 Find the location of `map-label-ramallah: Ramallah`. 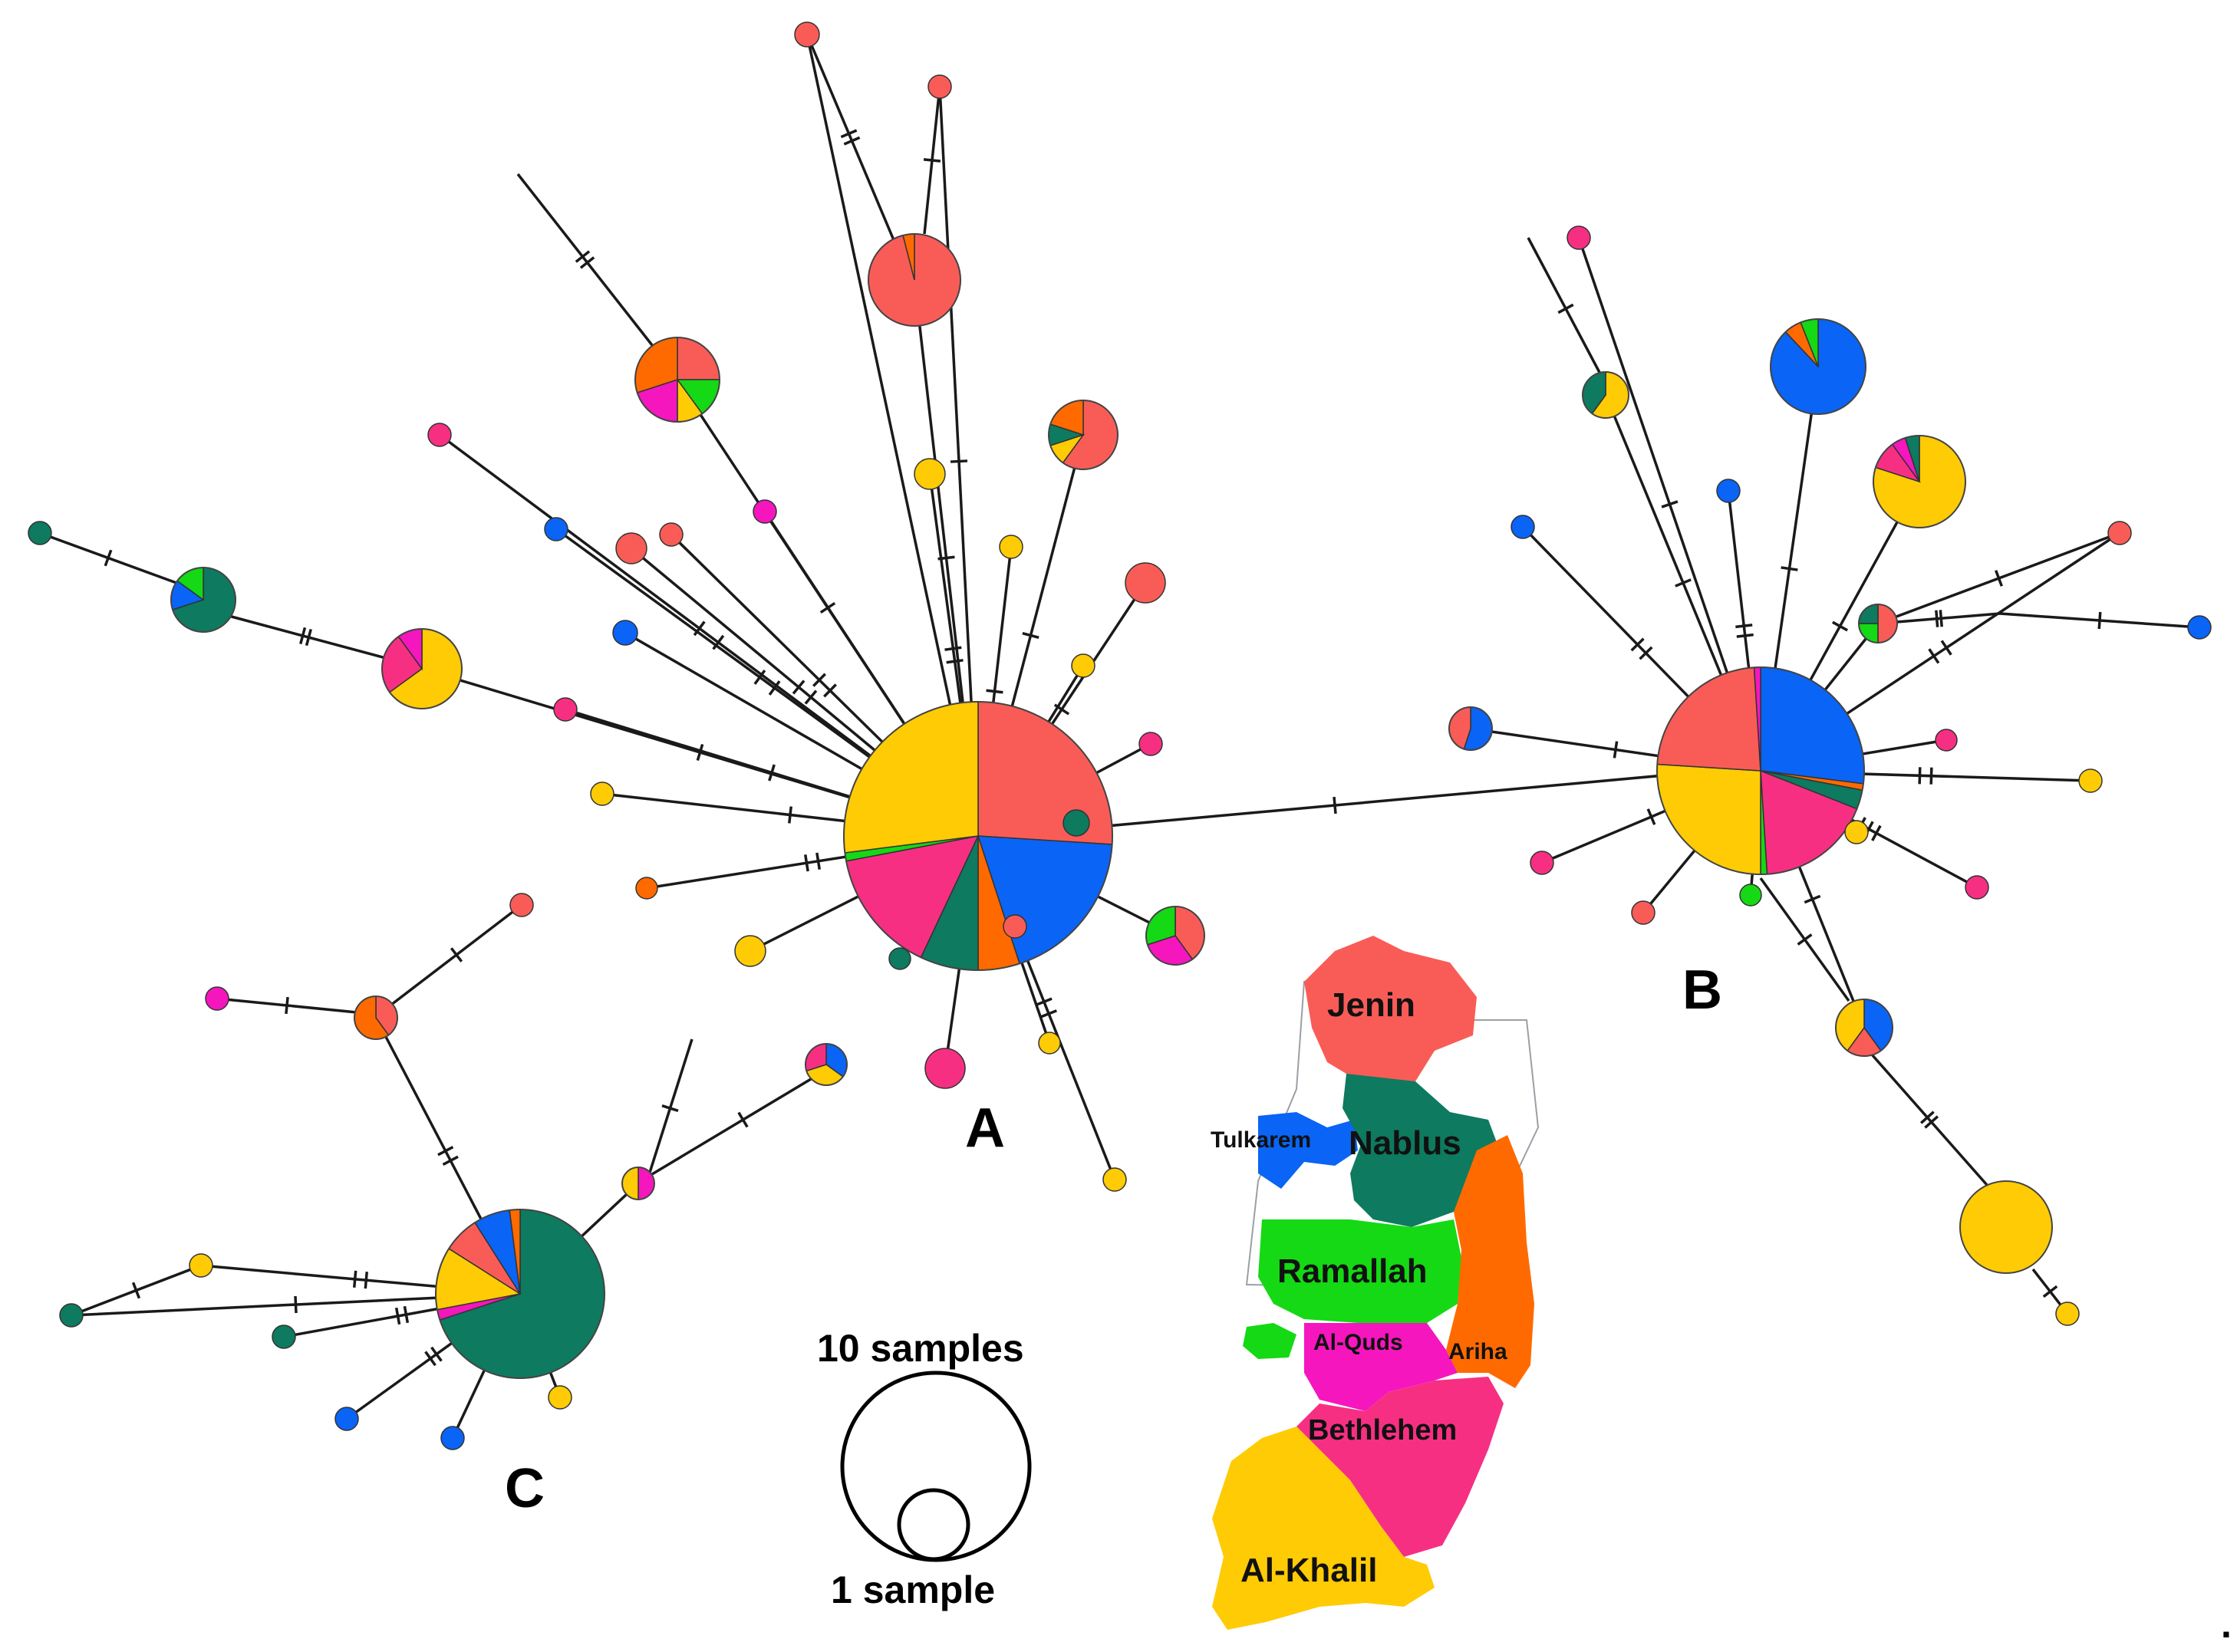

map-label-ramallah: Ramallah is located at coordinates (1352, 1271).